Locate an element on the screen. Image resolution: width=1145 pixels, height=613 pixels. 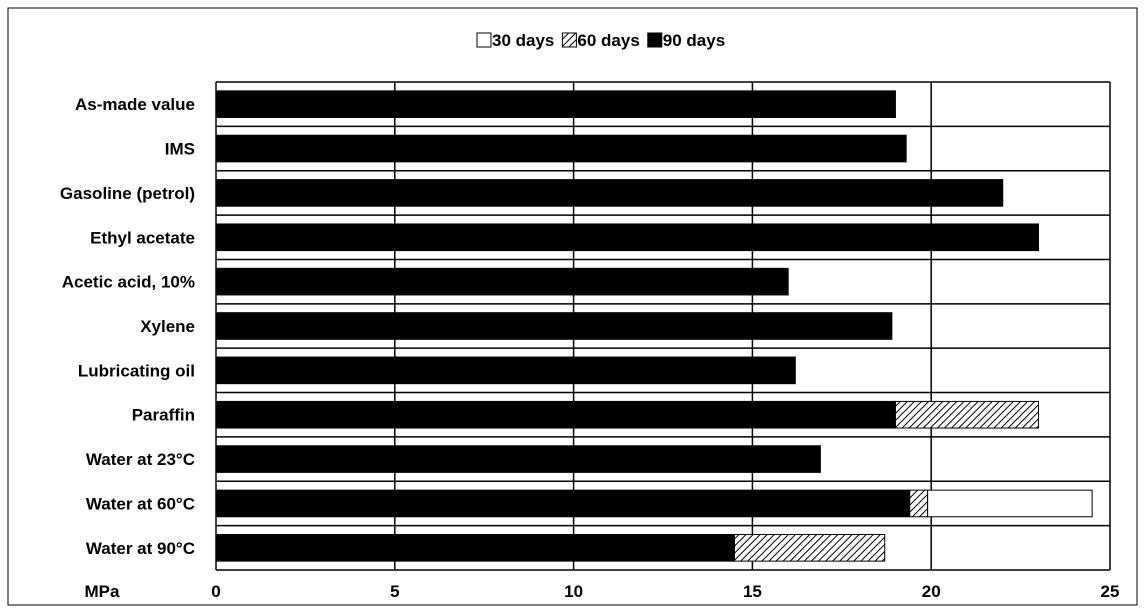
category-label: IMS is located at coordinates (180, 149).